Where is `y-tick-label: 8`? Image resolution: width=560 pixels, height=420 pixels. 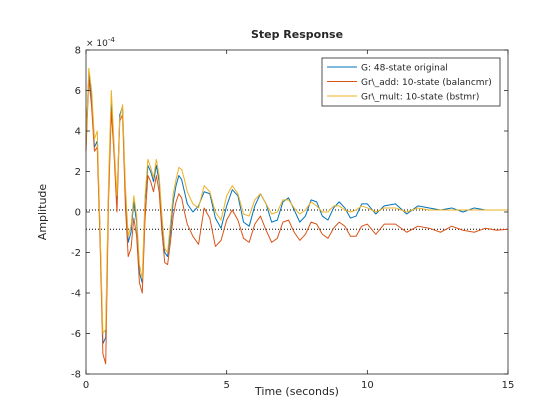 y-tick-label: 8 is located at coordinates (78, 51).